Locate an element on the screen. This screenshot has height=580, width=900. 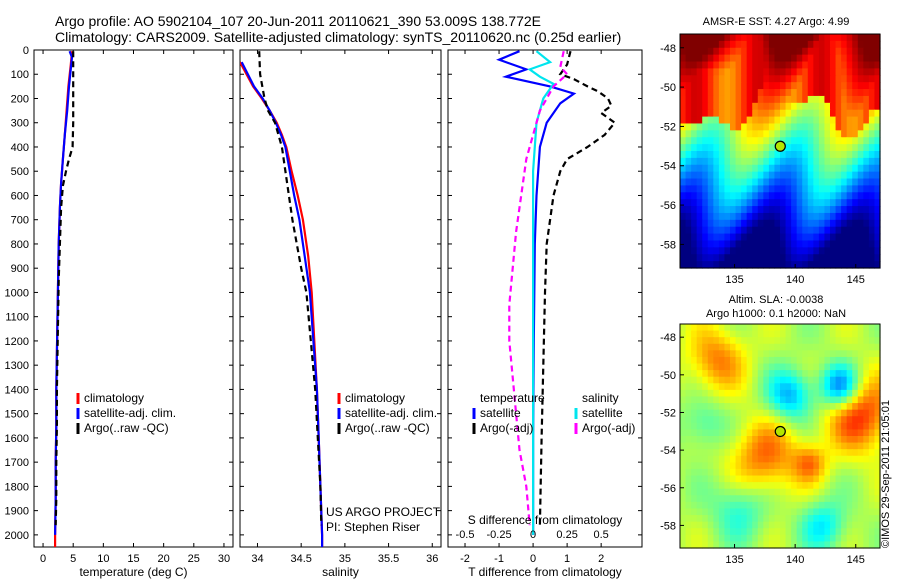
legend-label: satellite-adj. clim. is located at coordinates (130, 413).